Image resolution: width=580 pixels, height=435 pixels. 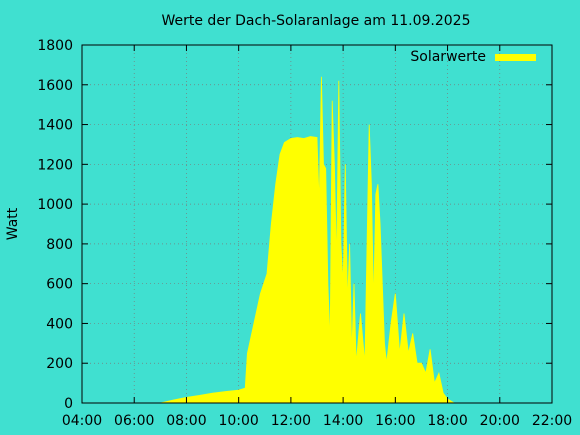 I want to click on y-tick-label: 0, so click(x=68, y=404).